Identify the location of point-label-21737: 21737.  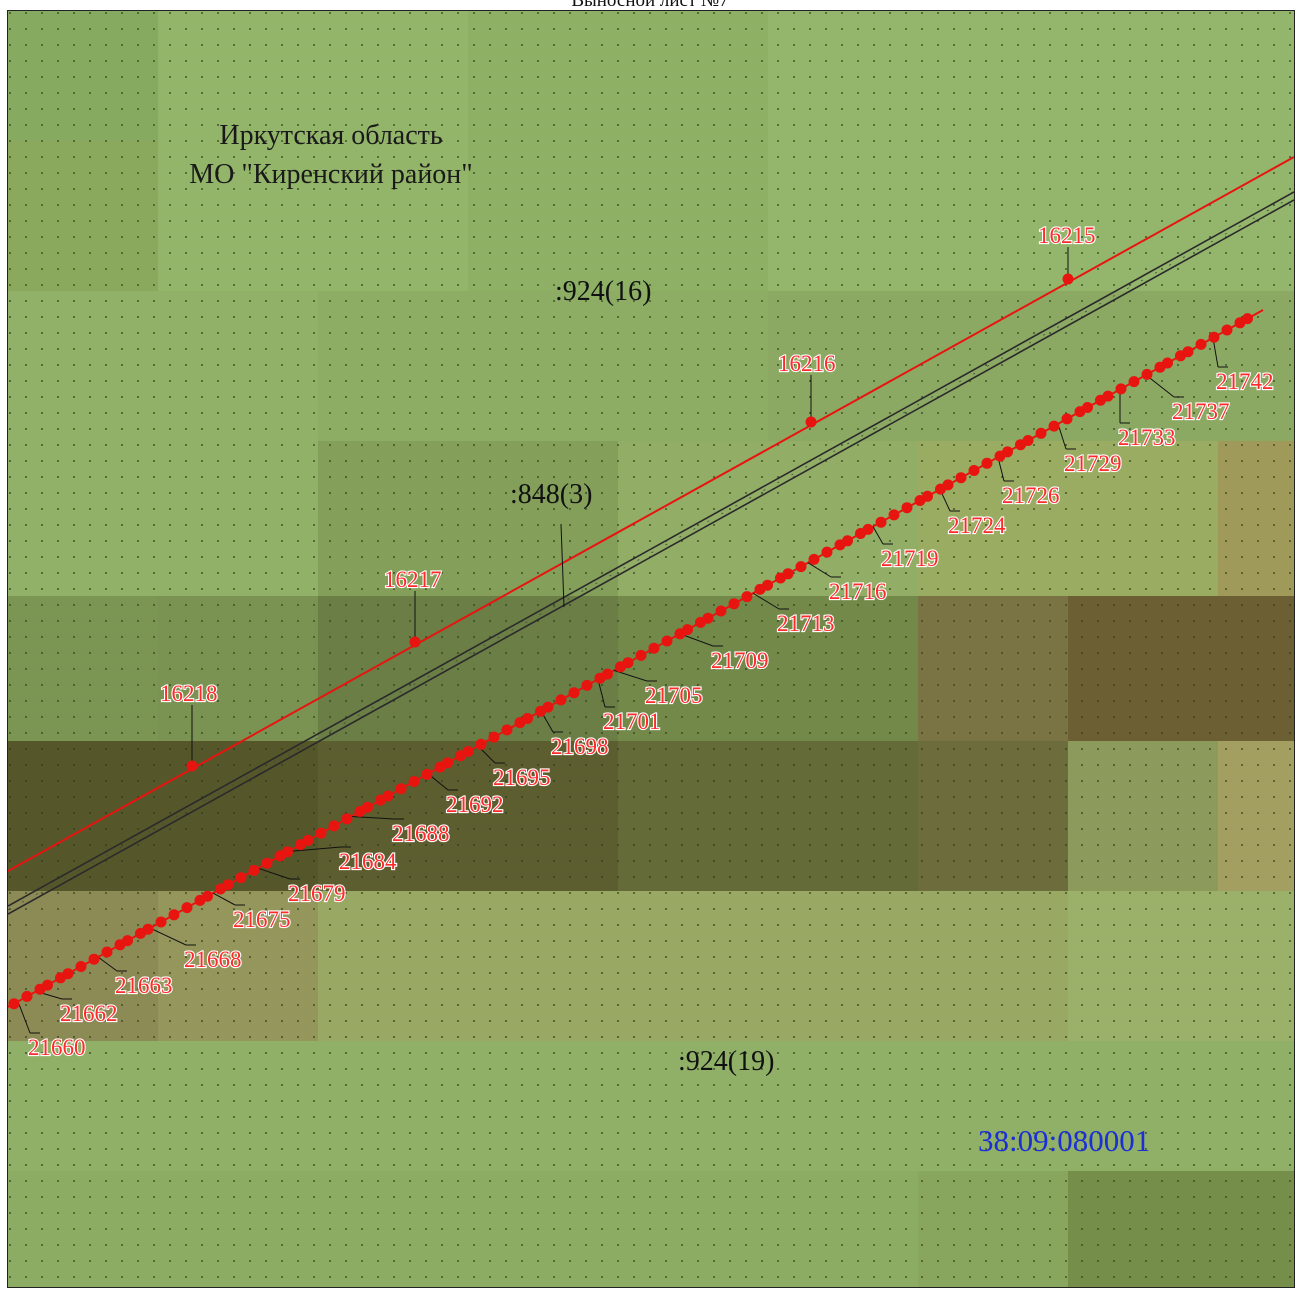
(1201, 411).